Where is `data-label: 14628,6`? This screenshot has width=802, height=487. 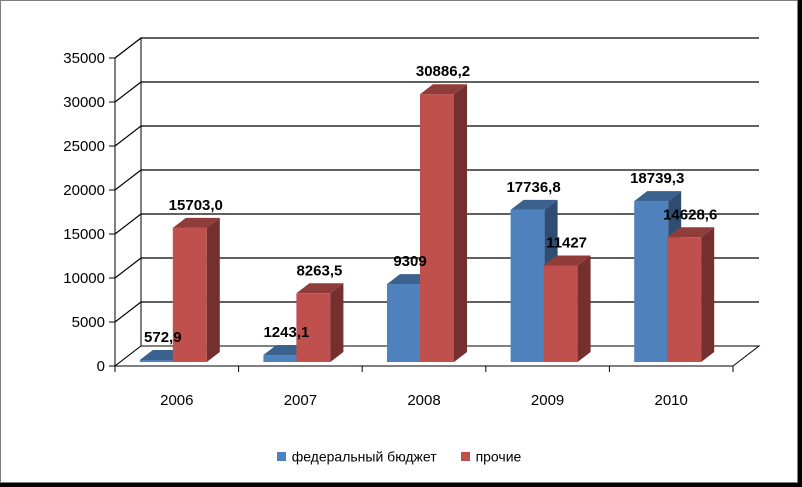
data-label: 14628,6 is located at coordinates (690, 214).